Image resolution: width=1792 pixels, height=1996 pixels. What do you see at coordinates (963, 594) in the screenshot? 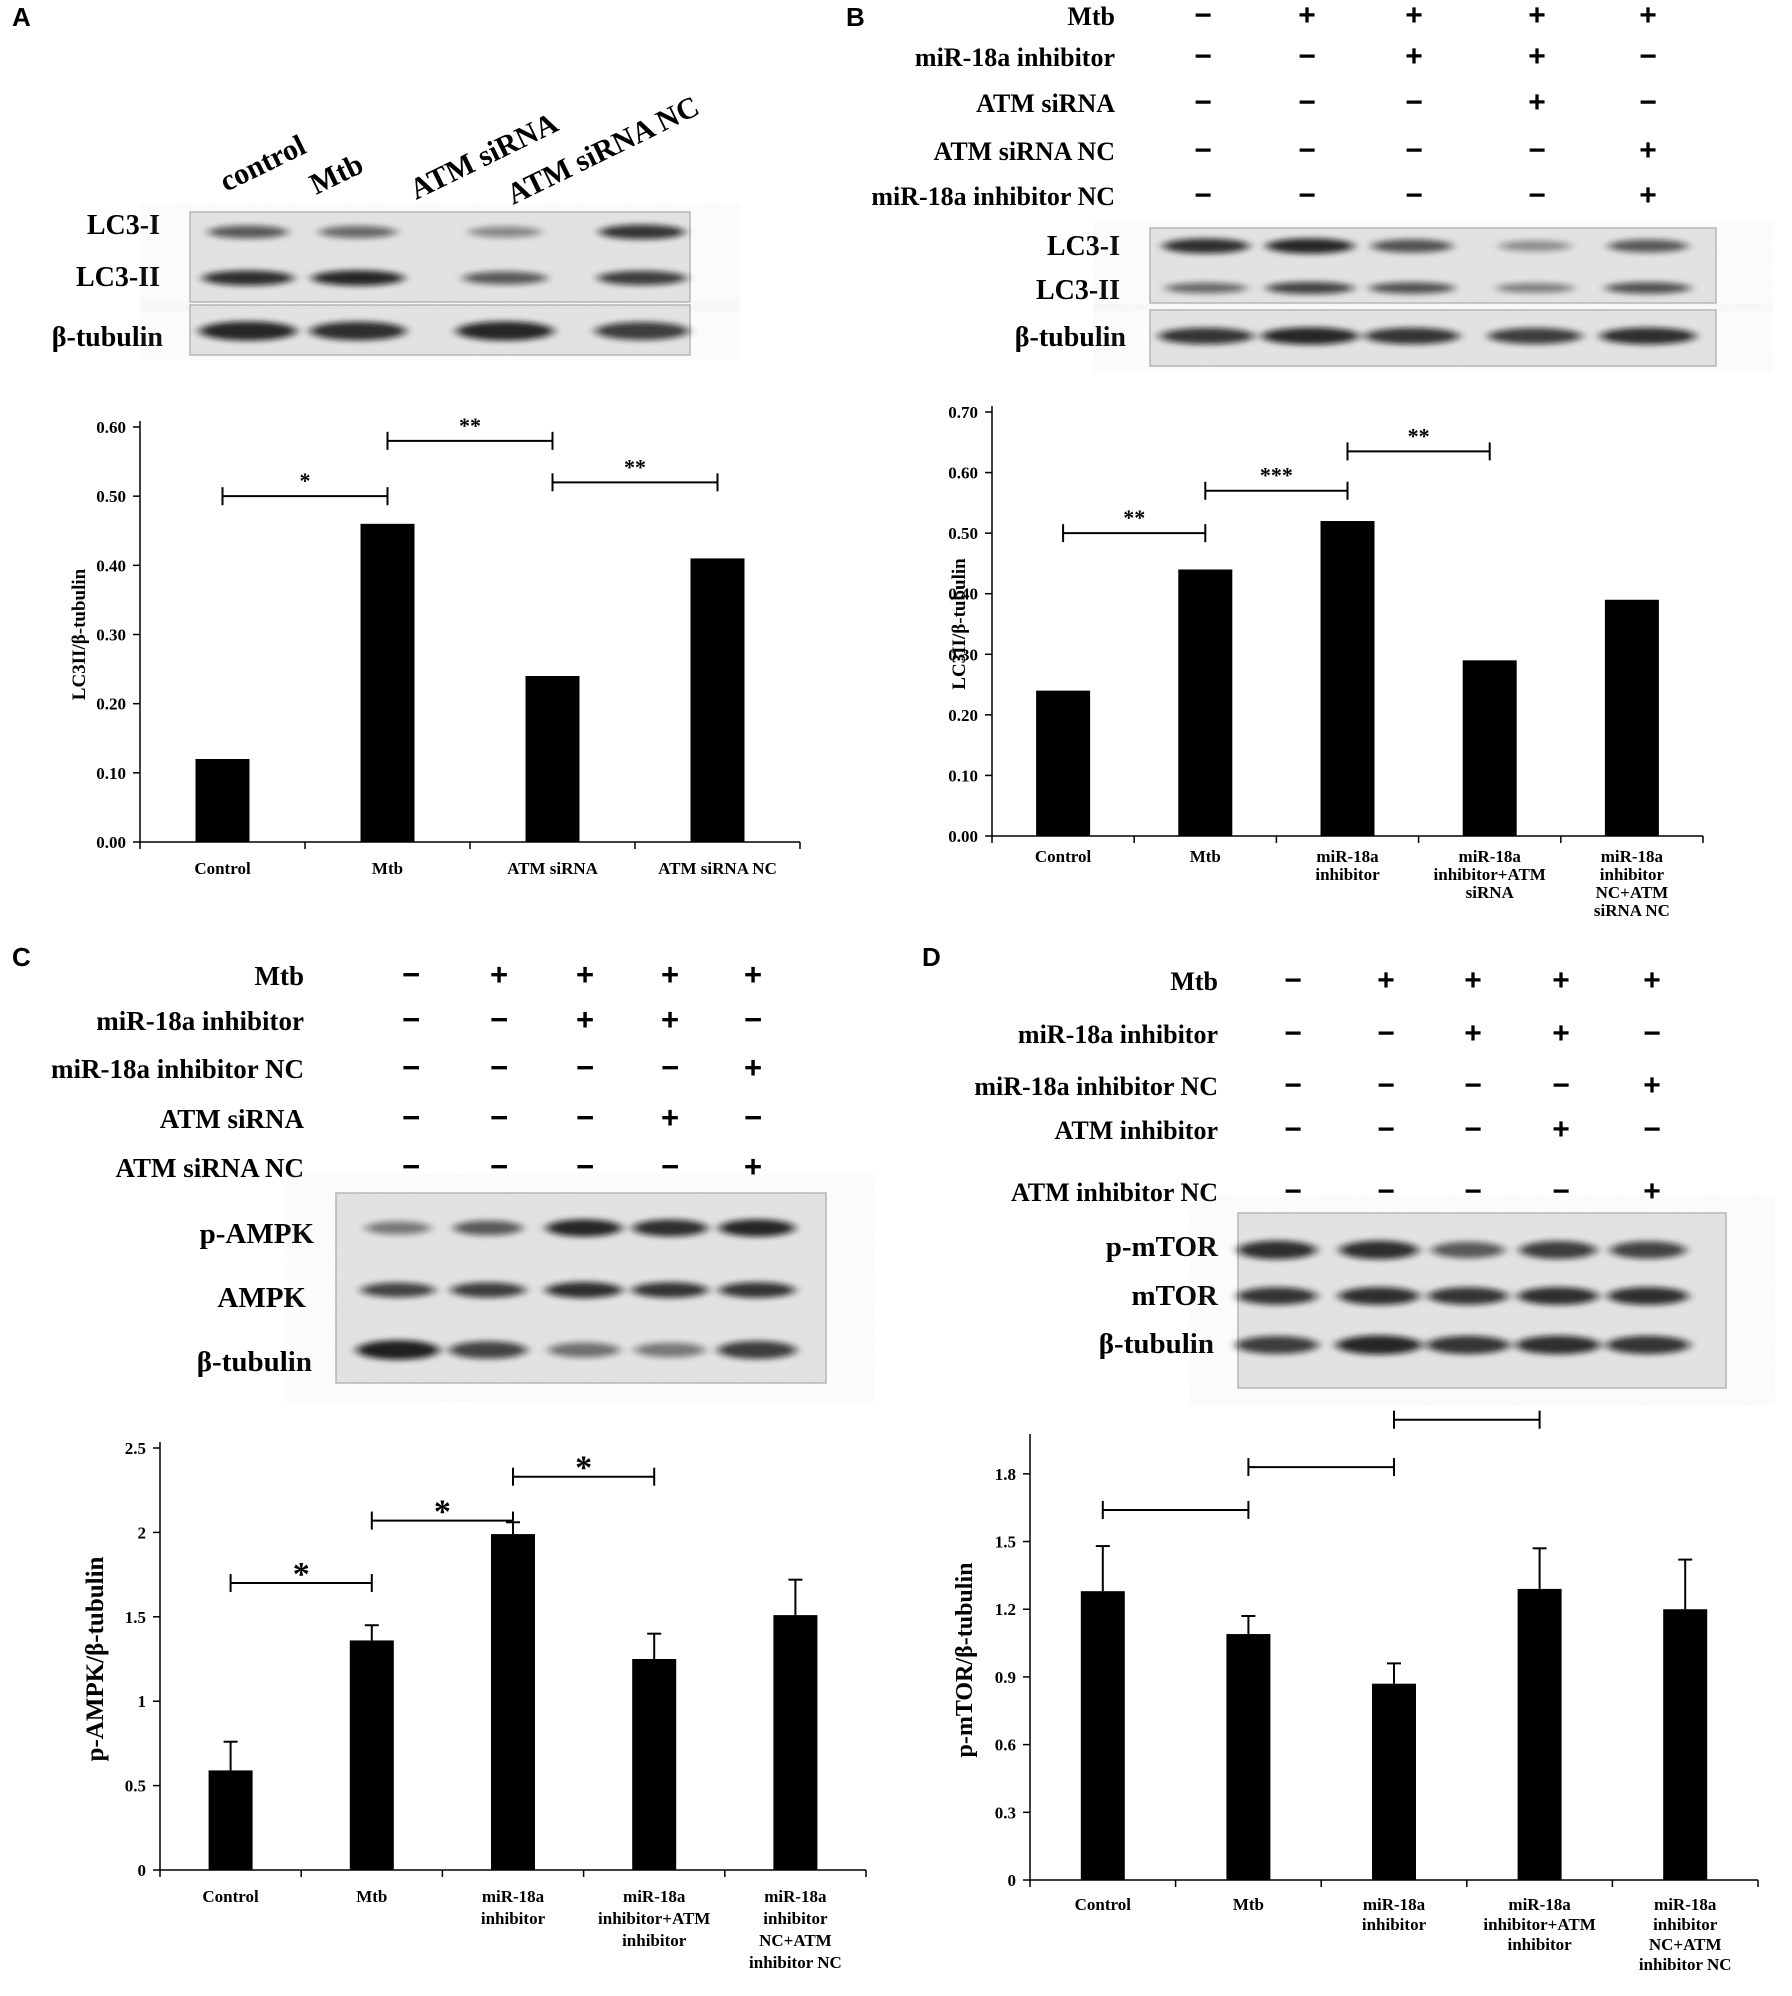
I see `y-tick-label: 0.40` at bounding box center [963, 594].